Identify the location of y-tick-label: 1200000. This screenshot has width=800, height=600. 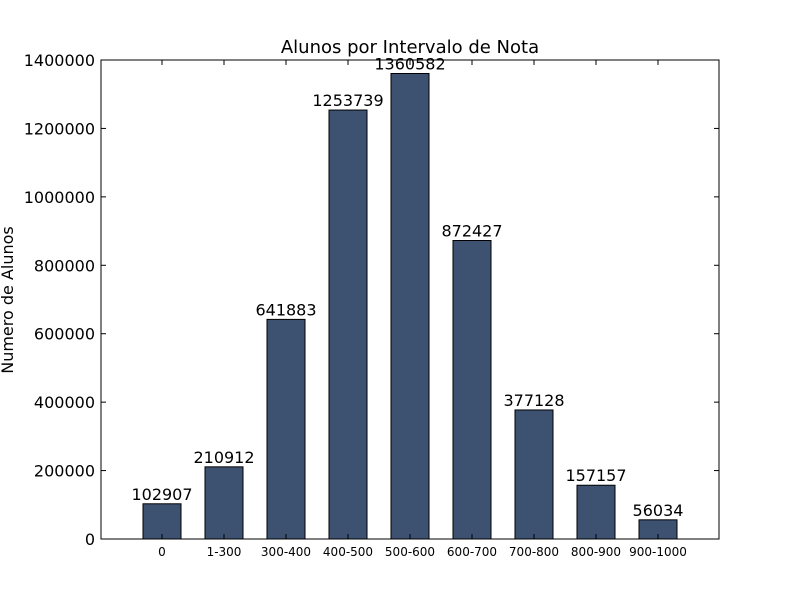
(59, 128).